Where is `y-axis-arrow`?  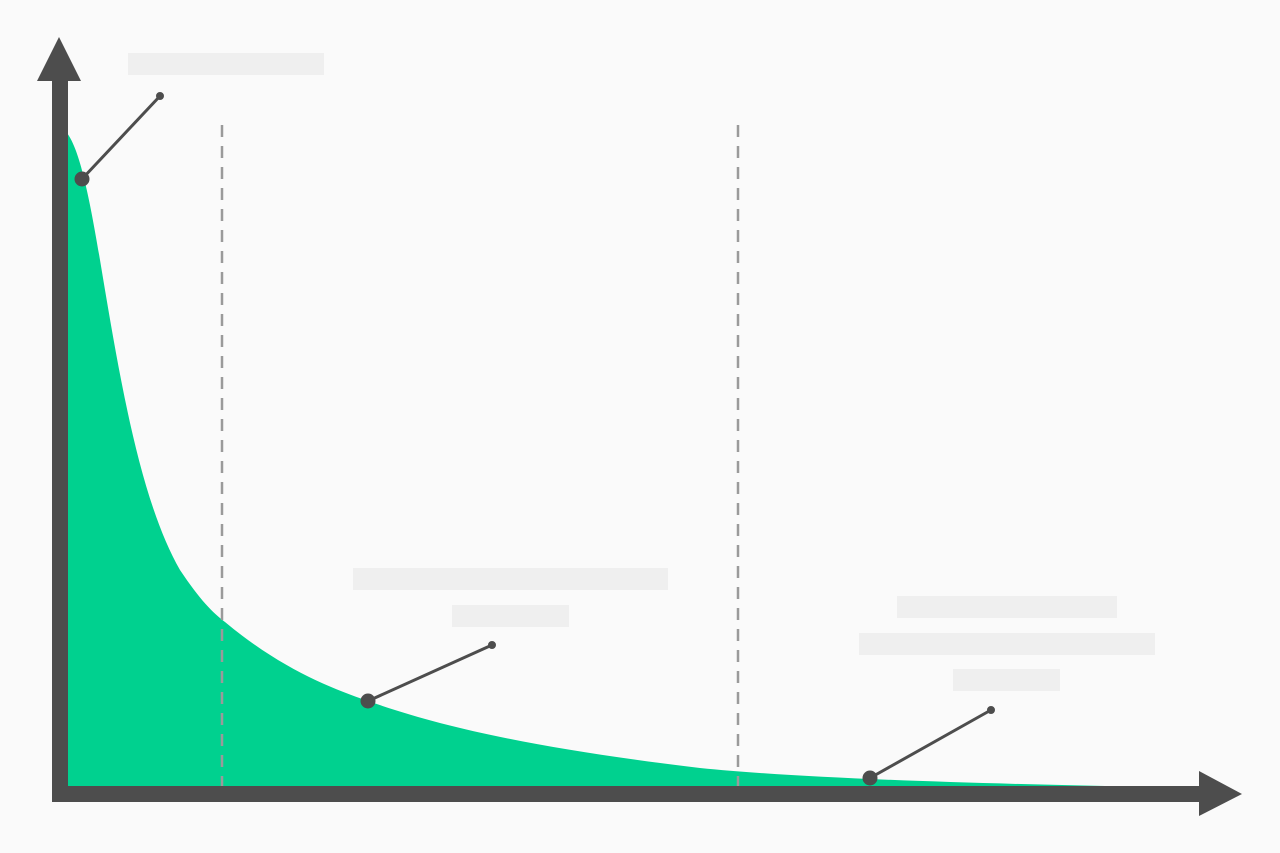
y-axis-arrow is located at coordinates (59, 59).